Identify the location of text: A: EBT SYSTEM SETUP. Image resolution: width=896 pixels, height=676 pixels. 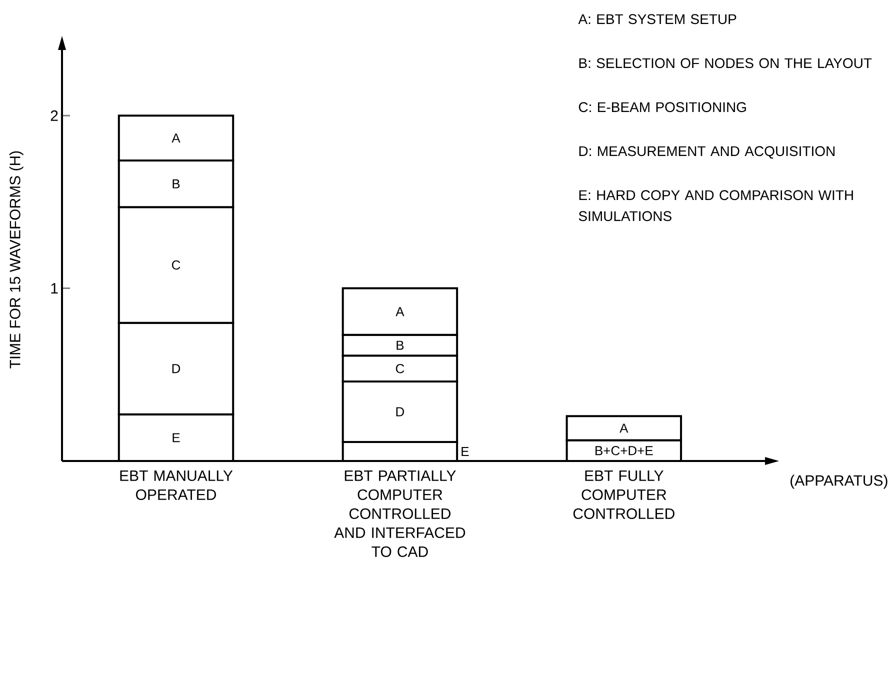
(657, 19).